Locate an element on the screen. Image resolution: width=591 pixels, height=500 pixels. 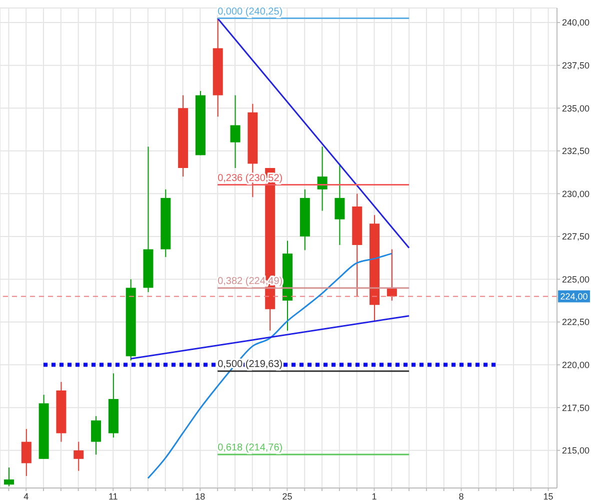
series-label: 0,000 (240,25) is located at coordinates (250, 12).